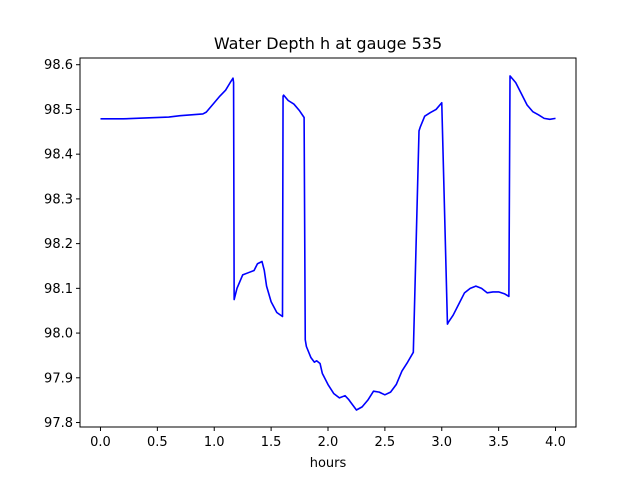 This screenshot has width=640, height=480. Describe the element at coordinates (328, 463) in the screenshot. I see `x-axis-title: hours` at that location.